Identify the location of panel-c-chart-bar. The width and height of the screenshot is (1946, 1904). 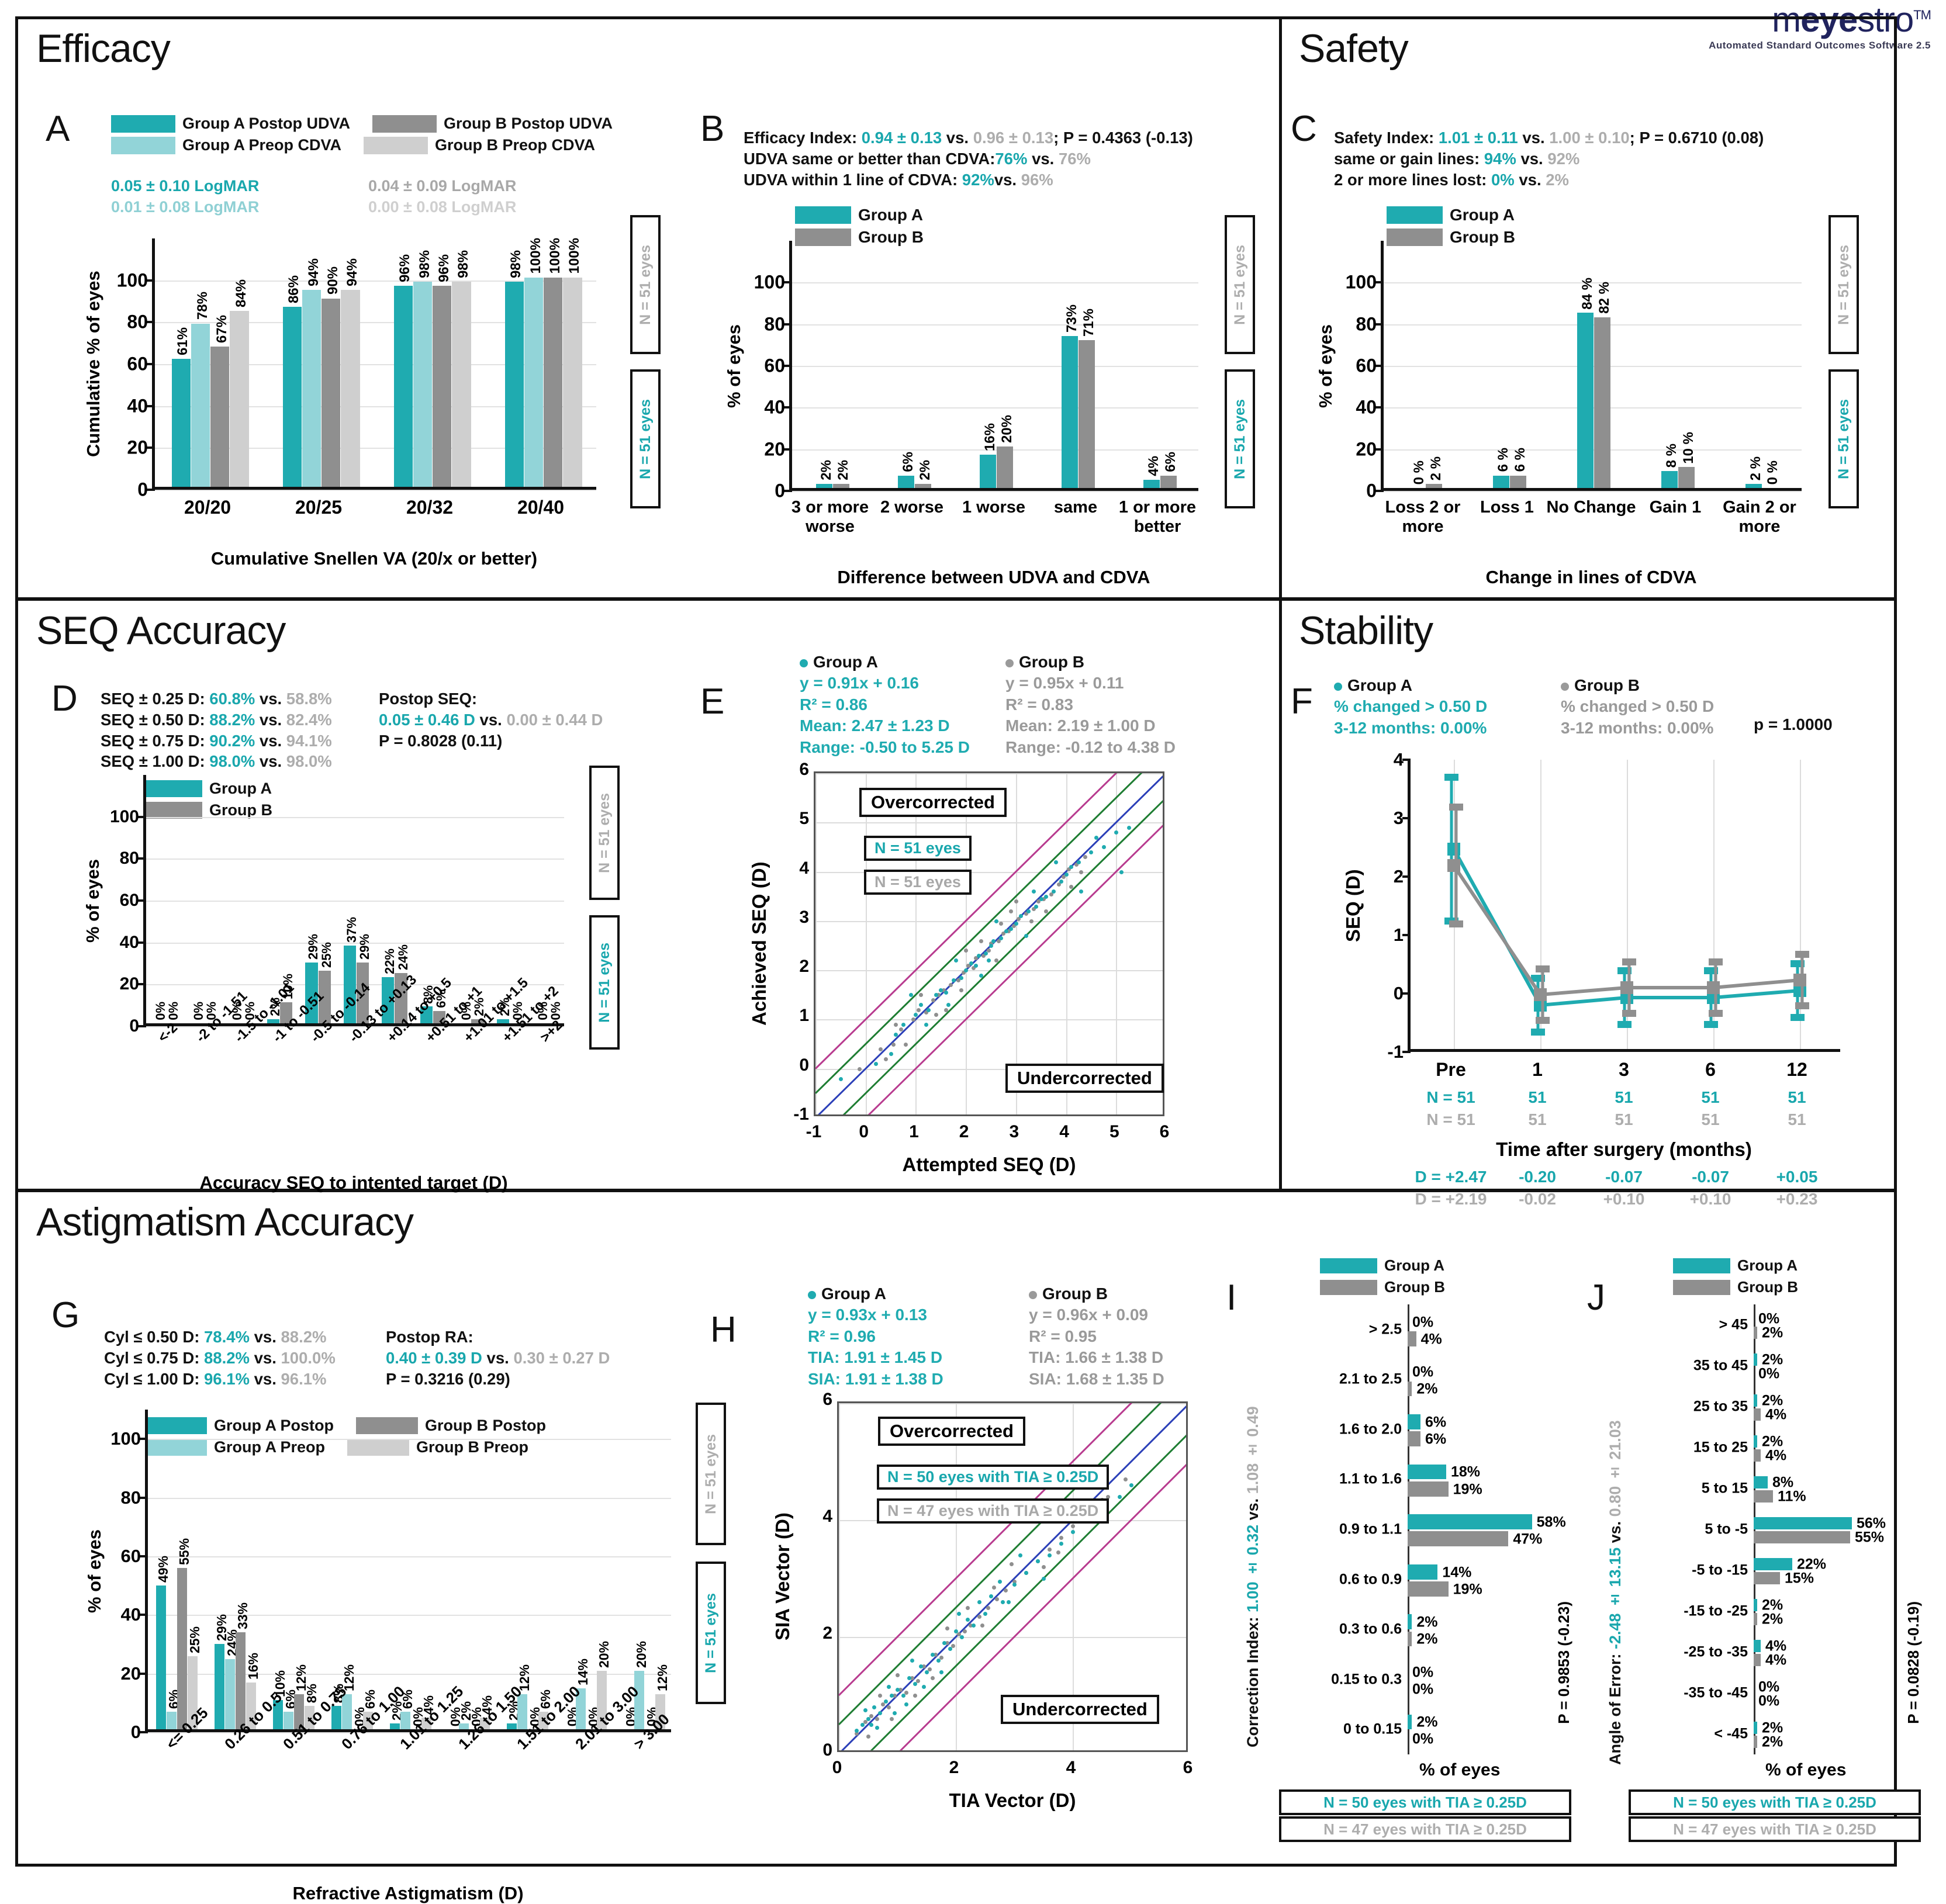
(1518, 481).